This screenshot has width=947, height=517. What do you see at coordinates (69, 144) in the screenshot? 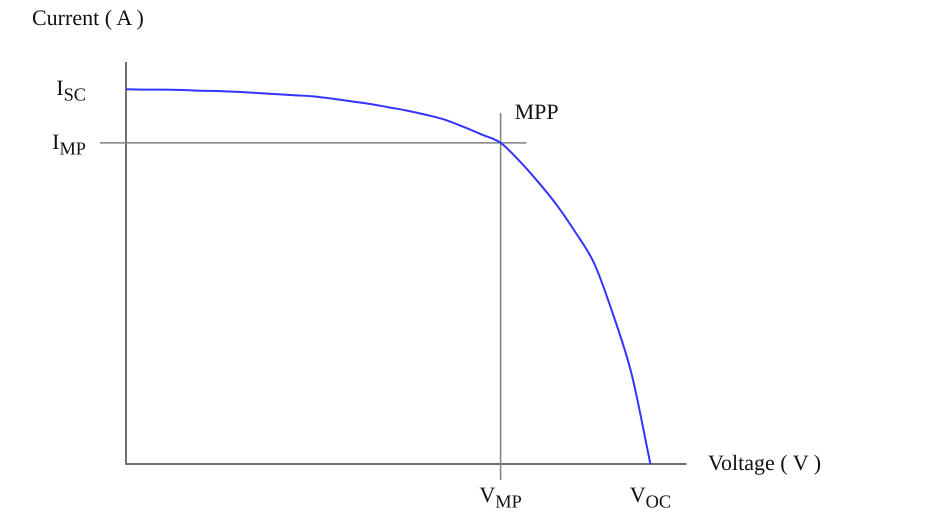
I see `ref-line-label: I$_{MP}$` at bounding box center [69, 144].